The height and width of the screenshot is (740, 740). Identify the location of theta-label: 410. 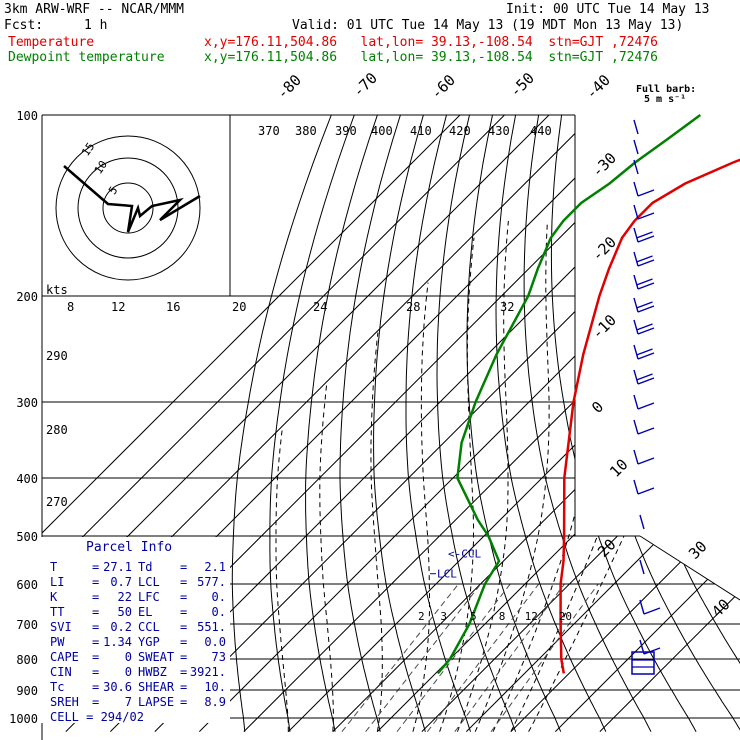
(421, 131).